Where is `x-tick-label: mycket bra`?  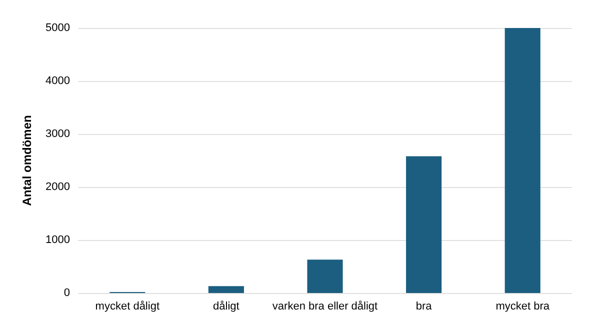 x-tick-label: mycket bra is located at coordinates (523, 306).